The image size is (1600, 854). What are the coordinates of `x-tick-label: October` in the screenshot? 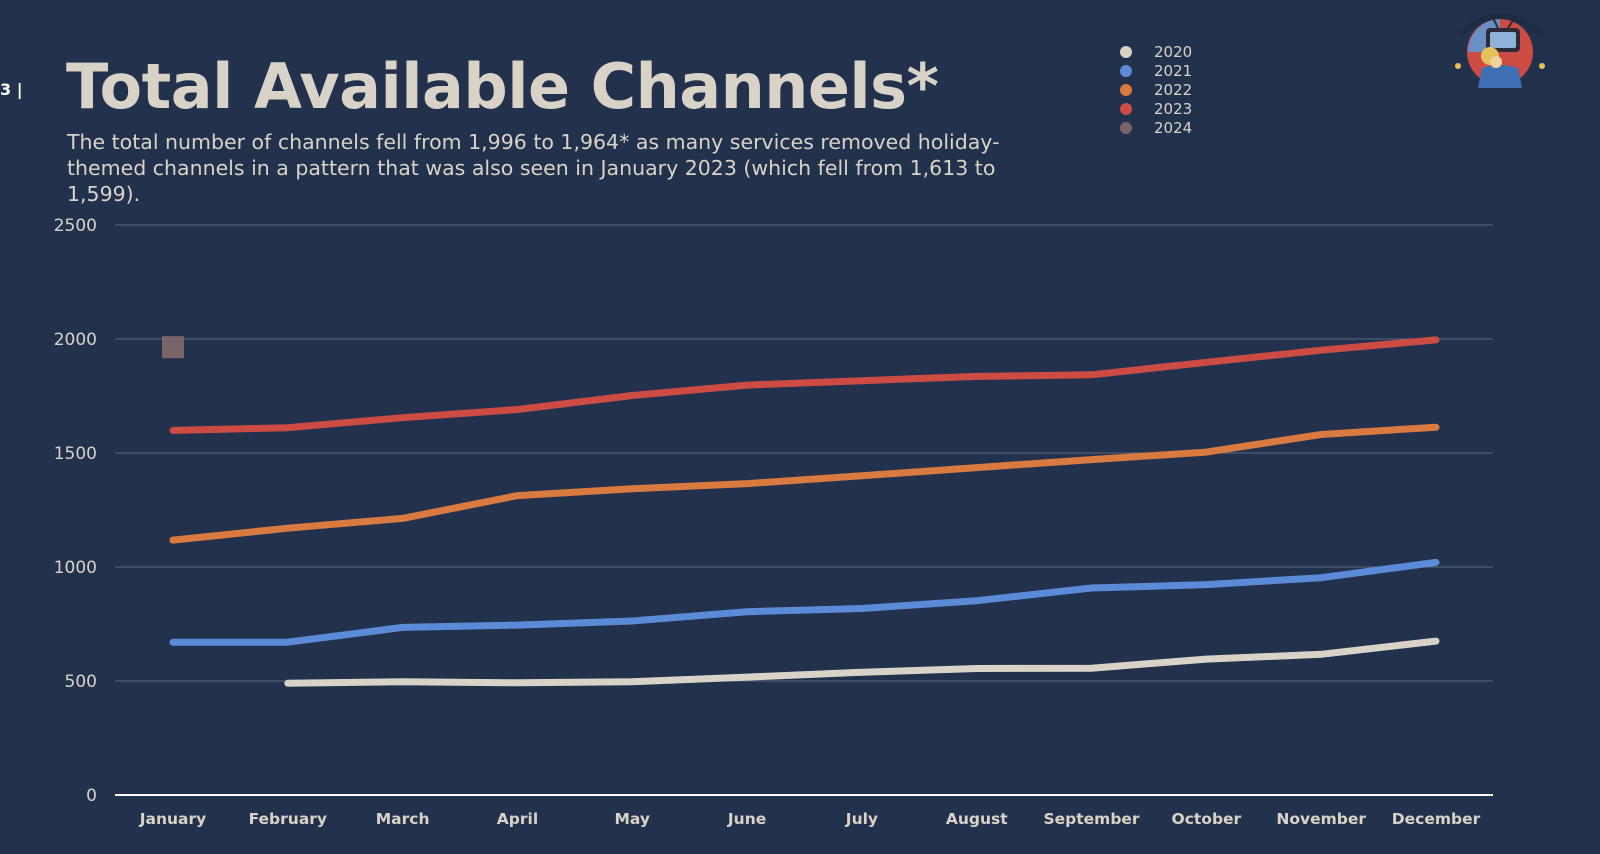 It's located at (1207, 819).